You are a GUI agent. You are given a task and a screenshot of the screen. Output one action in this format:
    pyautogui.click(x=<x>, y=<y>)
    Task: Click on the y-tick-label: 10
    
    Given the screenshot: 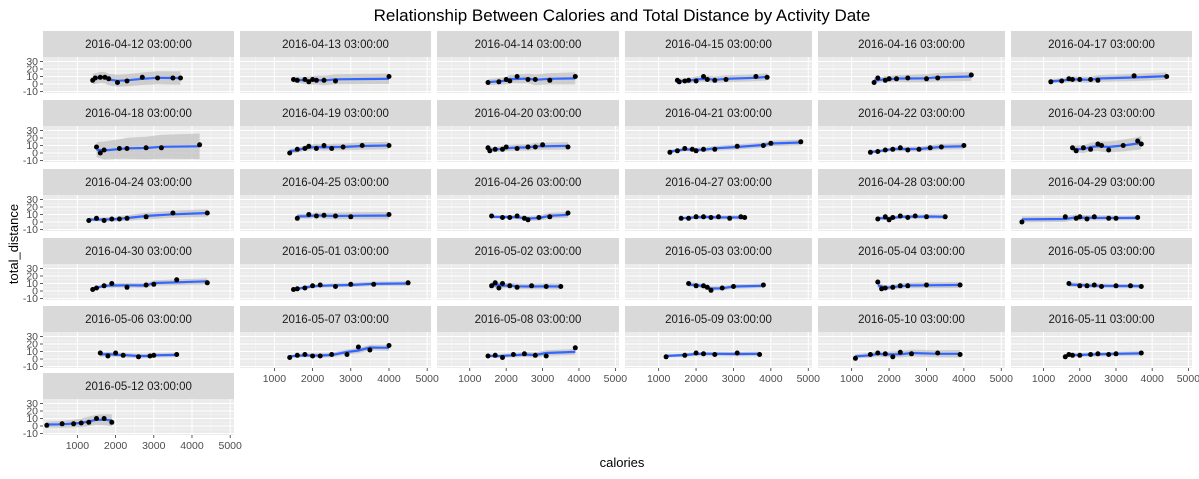 What is the action you would take?
    pyautogui.click(x=32, y=352)
    